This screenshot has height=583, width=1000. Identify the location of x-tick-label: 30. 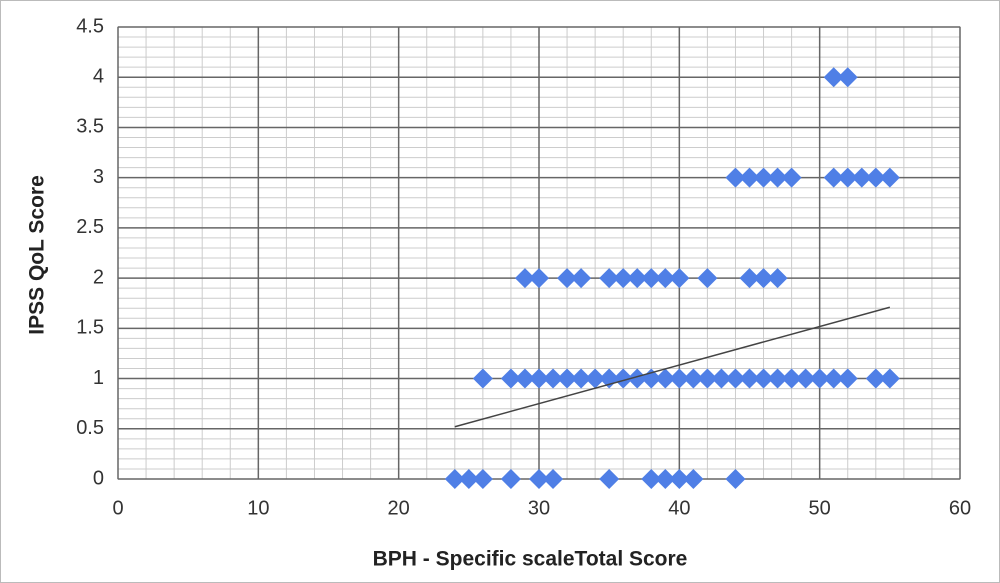
(539, 508).